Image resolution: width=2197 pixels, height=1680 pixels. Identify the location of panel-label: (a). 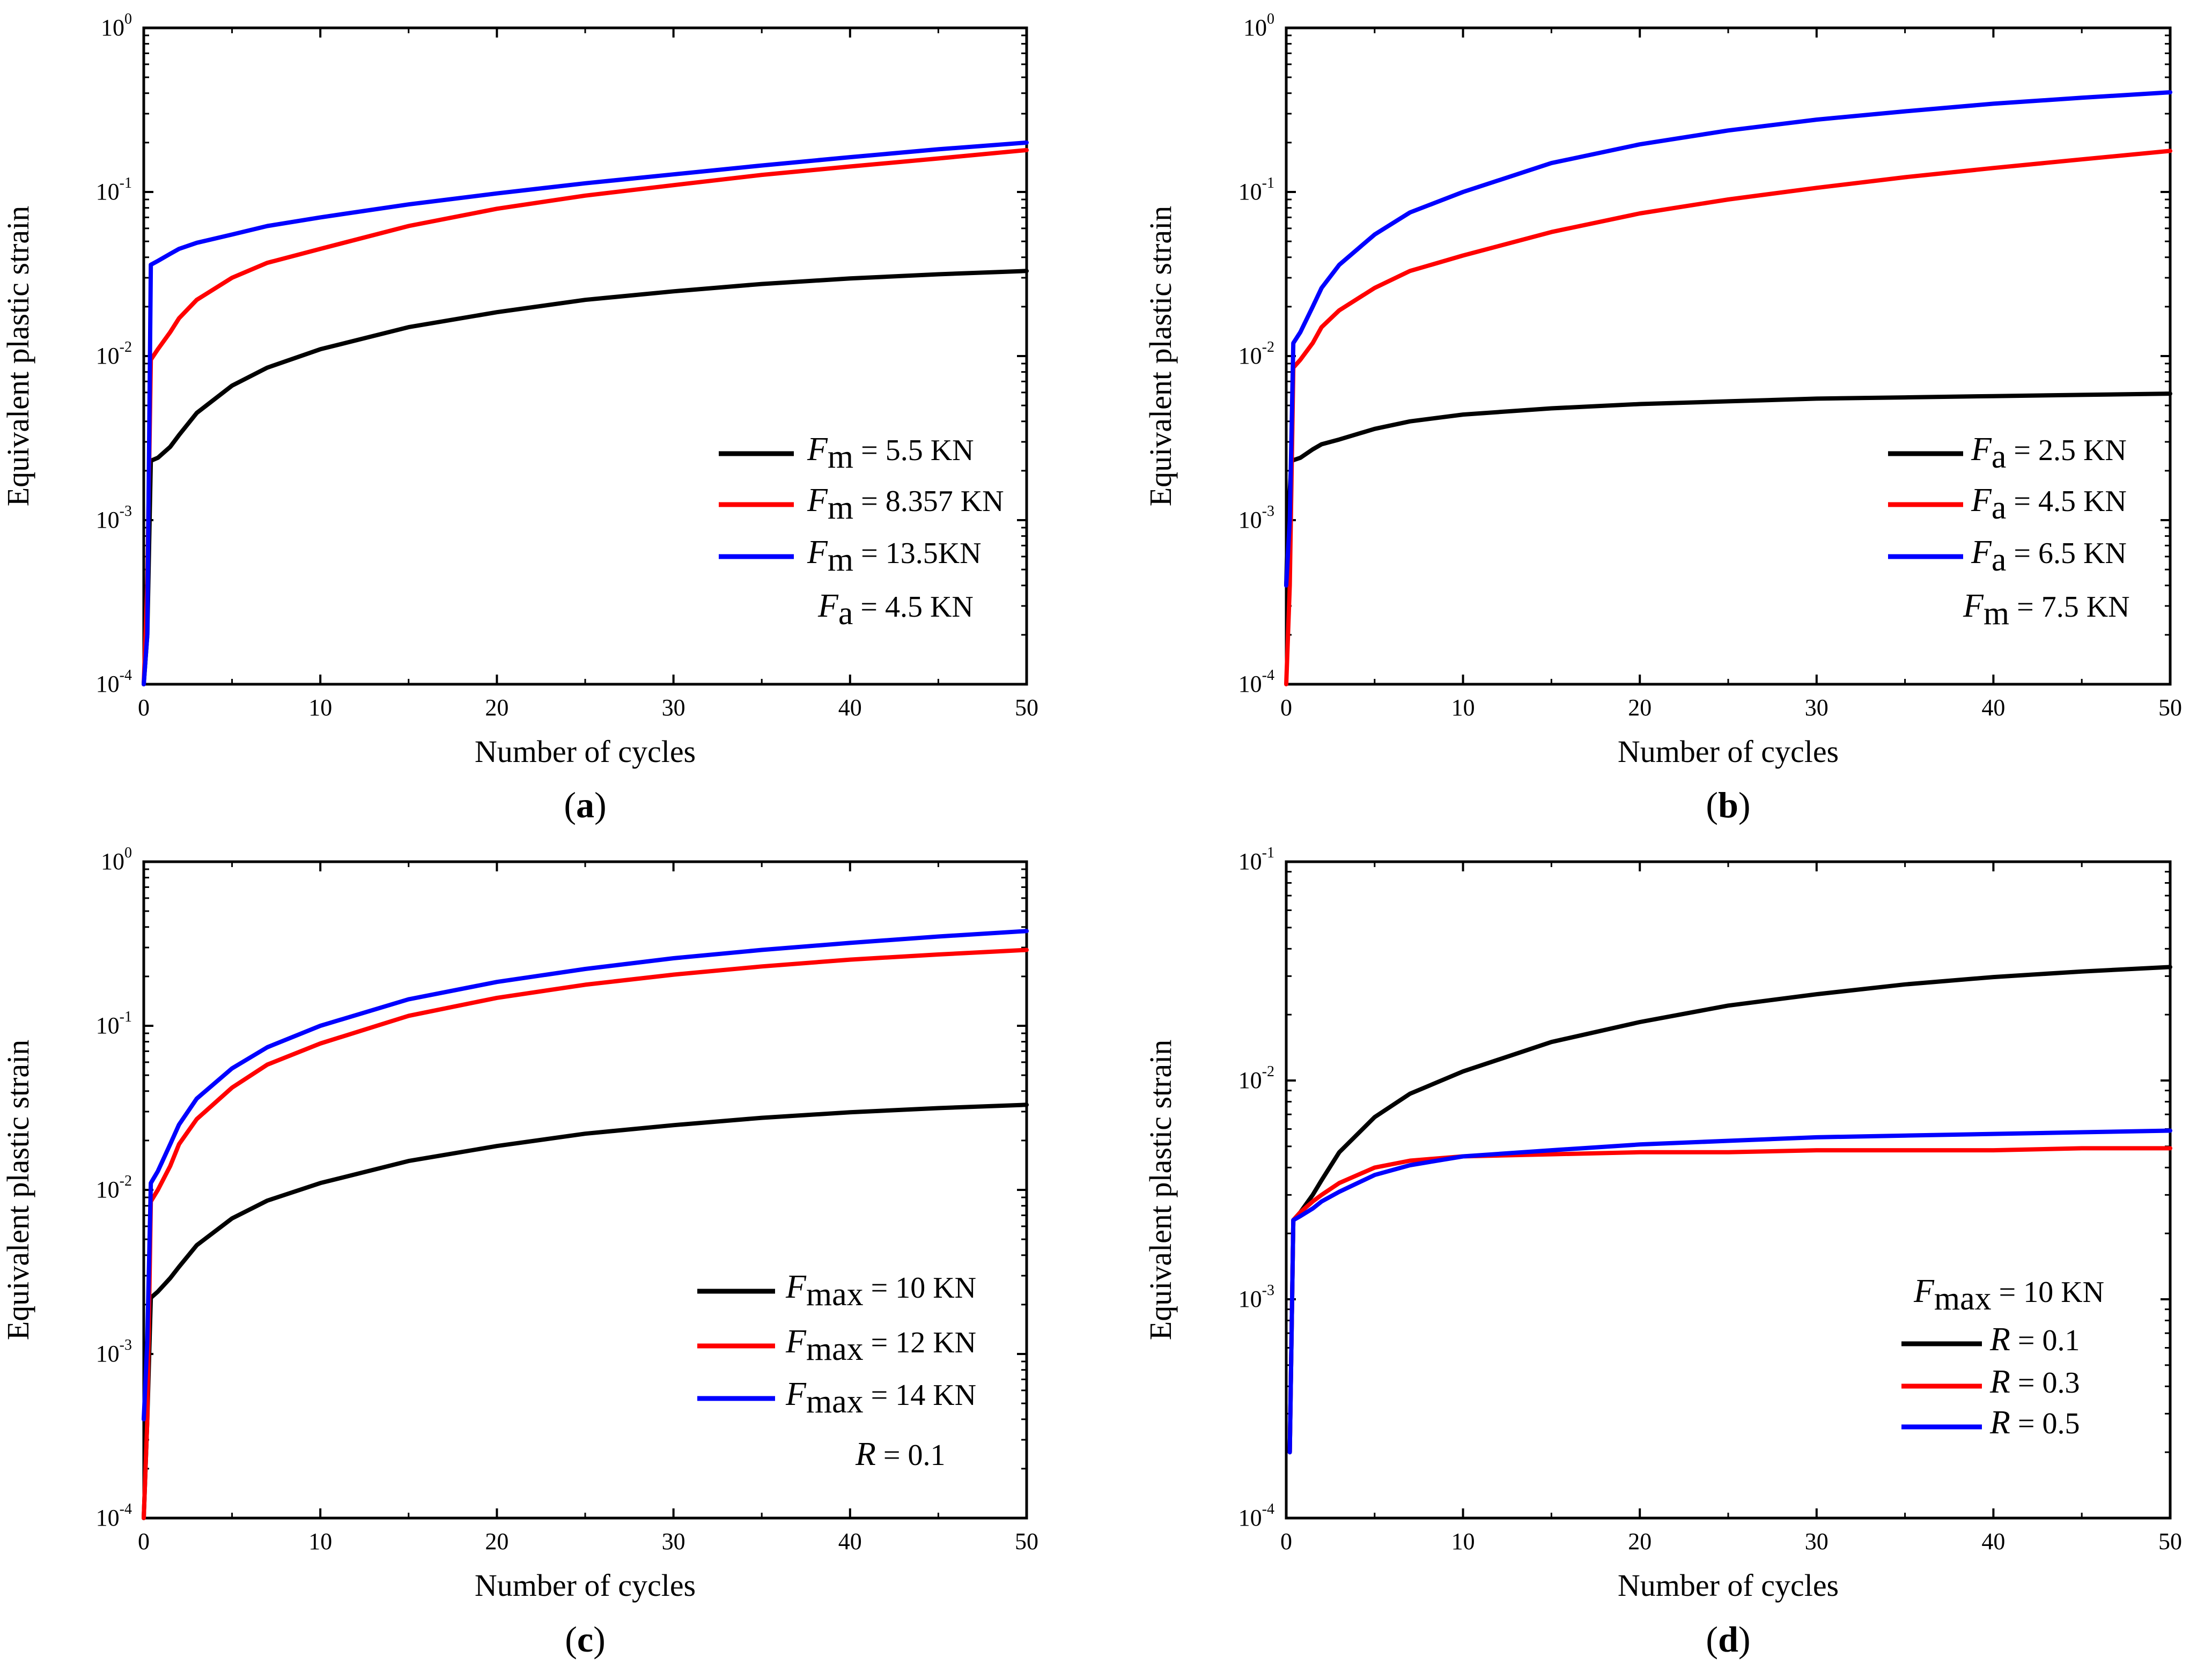
(585, 805).